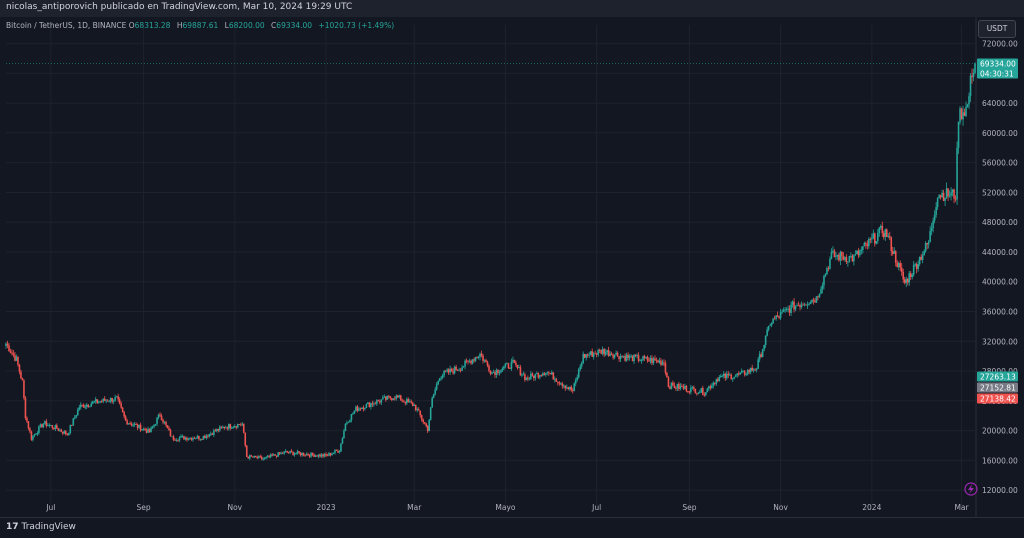  I want to click on x-tick-label: 2024, so click(871, 507).